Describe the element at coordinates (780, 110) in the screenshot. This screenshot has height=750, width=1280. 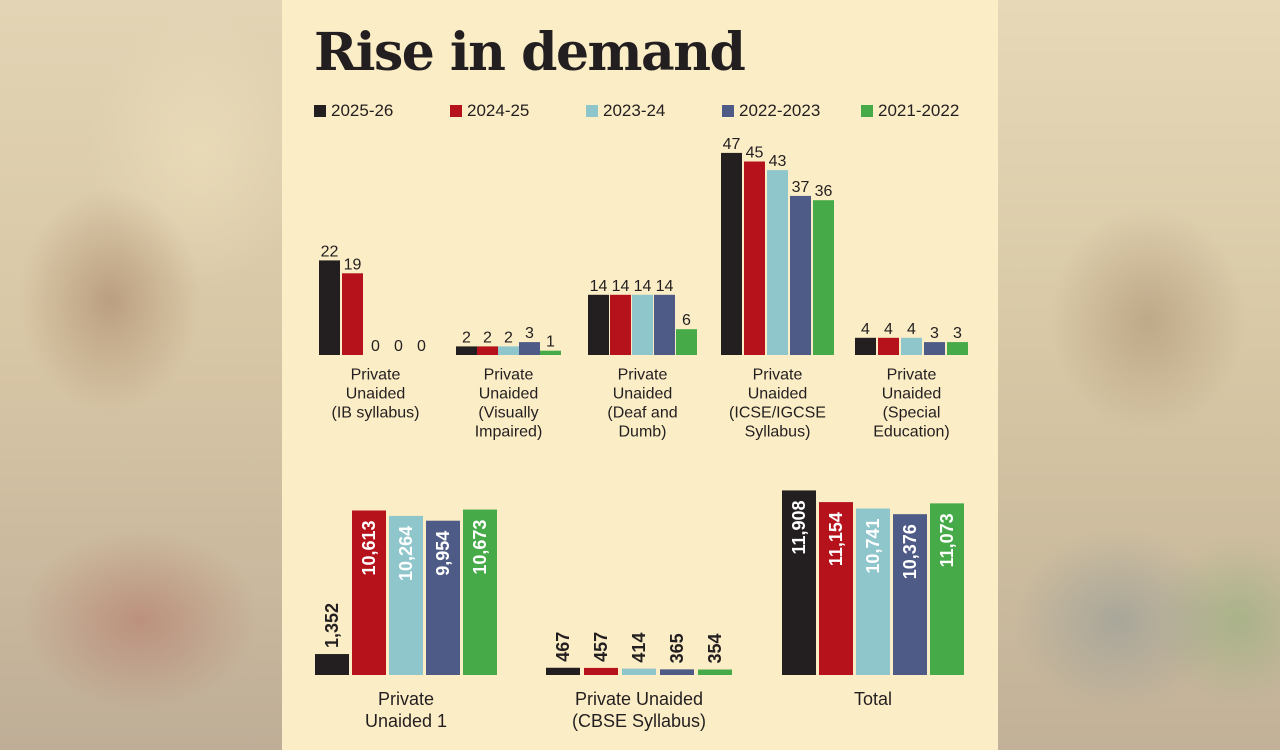
I see `legend-label: 2022-2023` at that location.